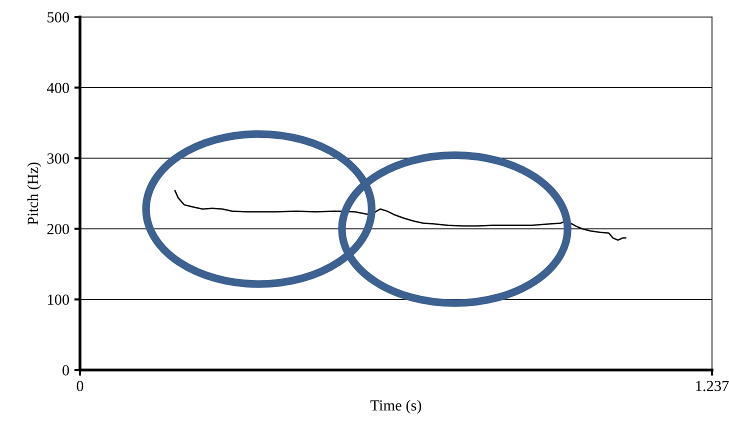  Describe the element at coordinates (396, 407) in the screenshot. I see `x-axis-title: Time (s)` at that location.